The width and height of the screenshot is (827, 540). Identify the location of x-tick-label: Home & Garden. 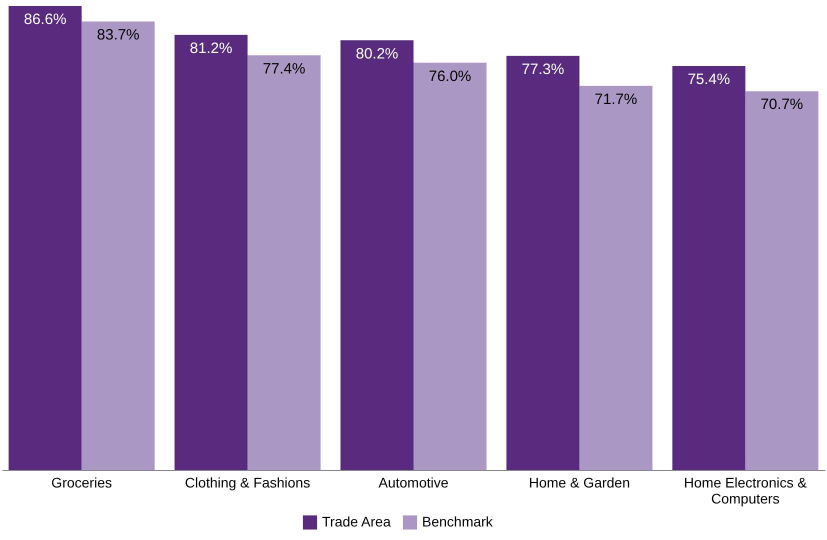
(579, 482).